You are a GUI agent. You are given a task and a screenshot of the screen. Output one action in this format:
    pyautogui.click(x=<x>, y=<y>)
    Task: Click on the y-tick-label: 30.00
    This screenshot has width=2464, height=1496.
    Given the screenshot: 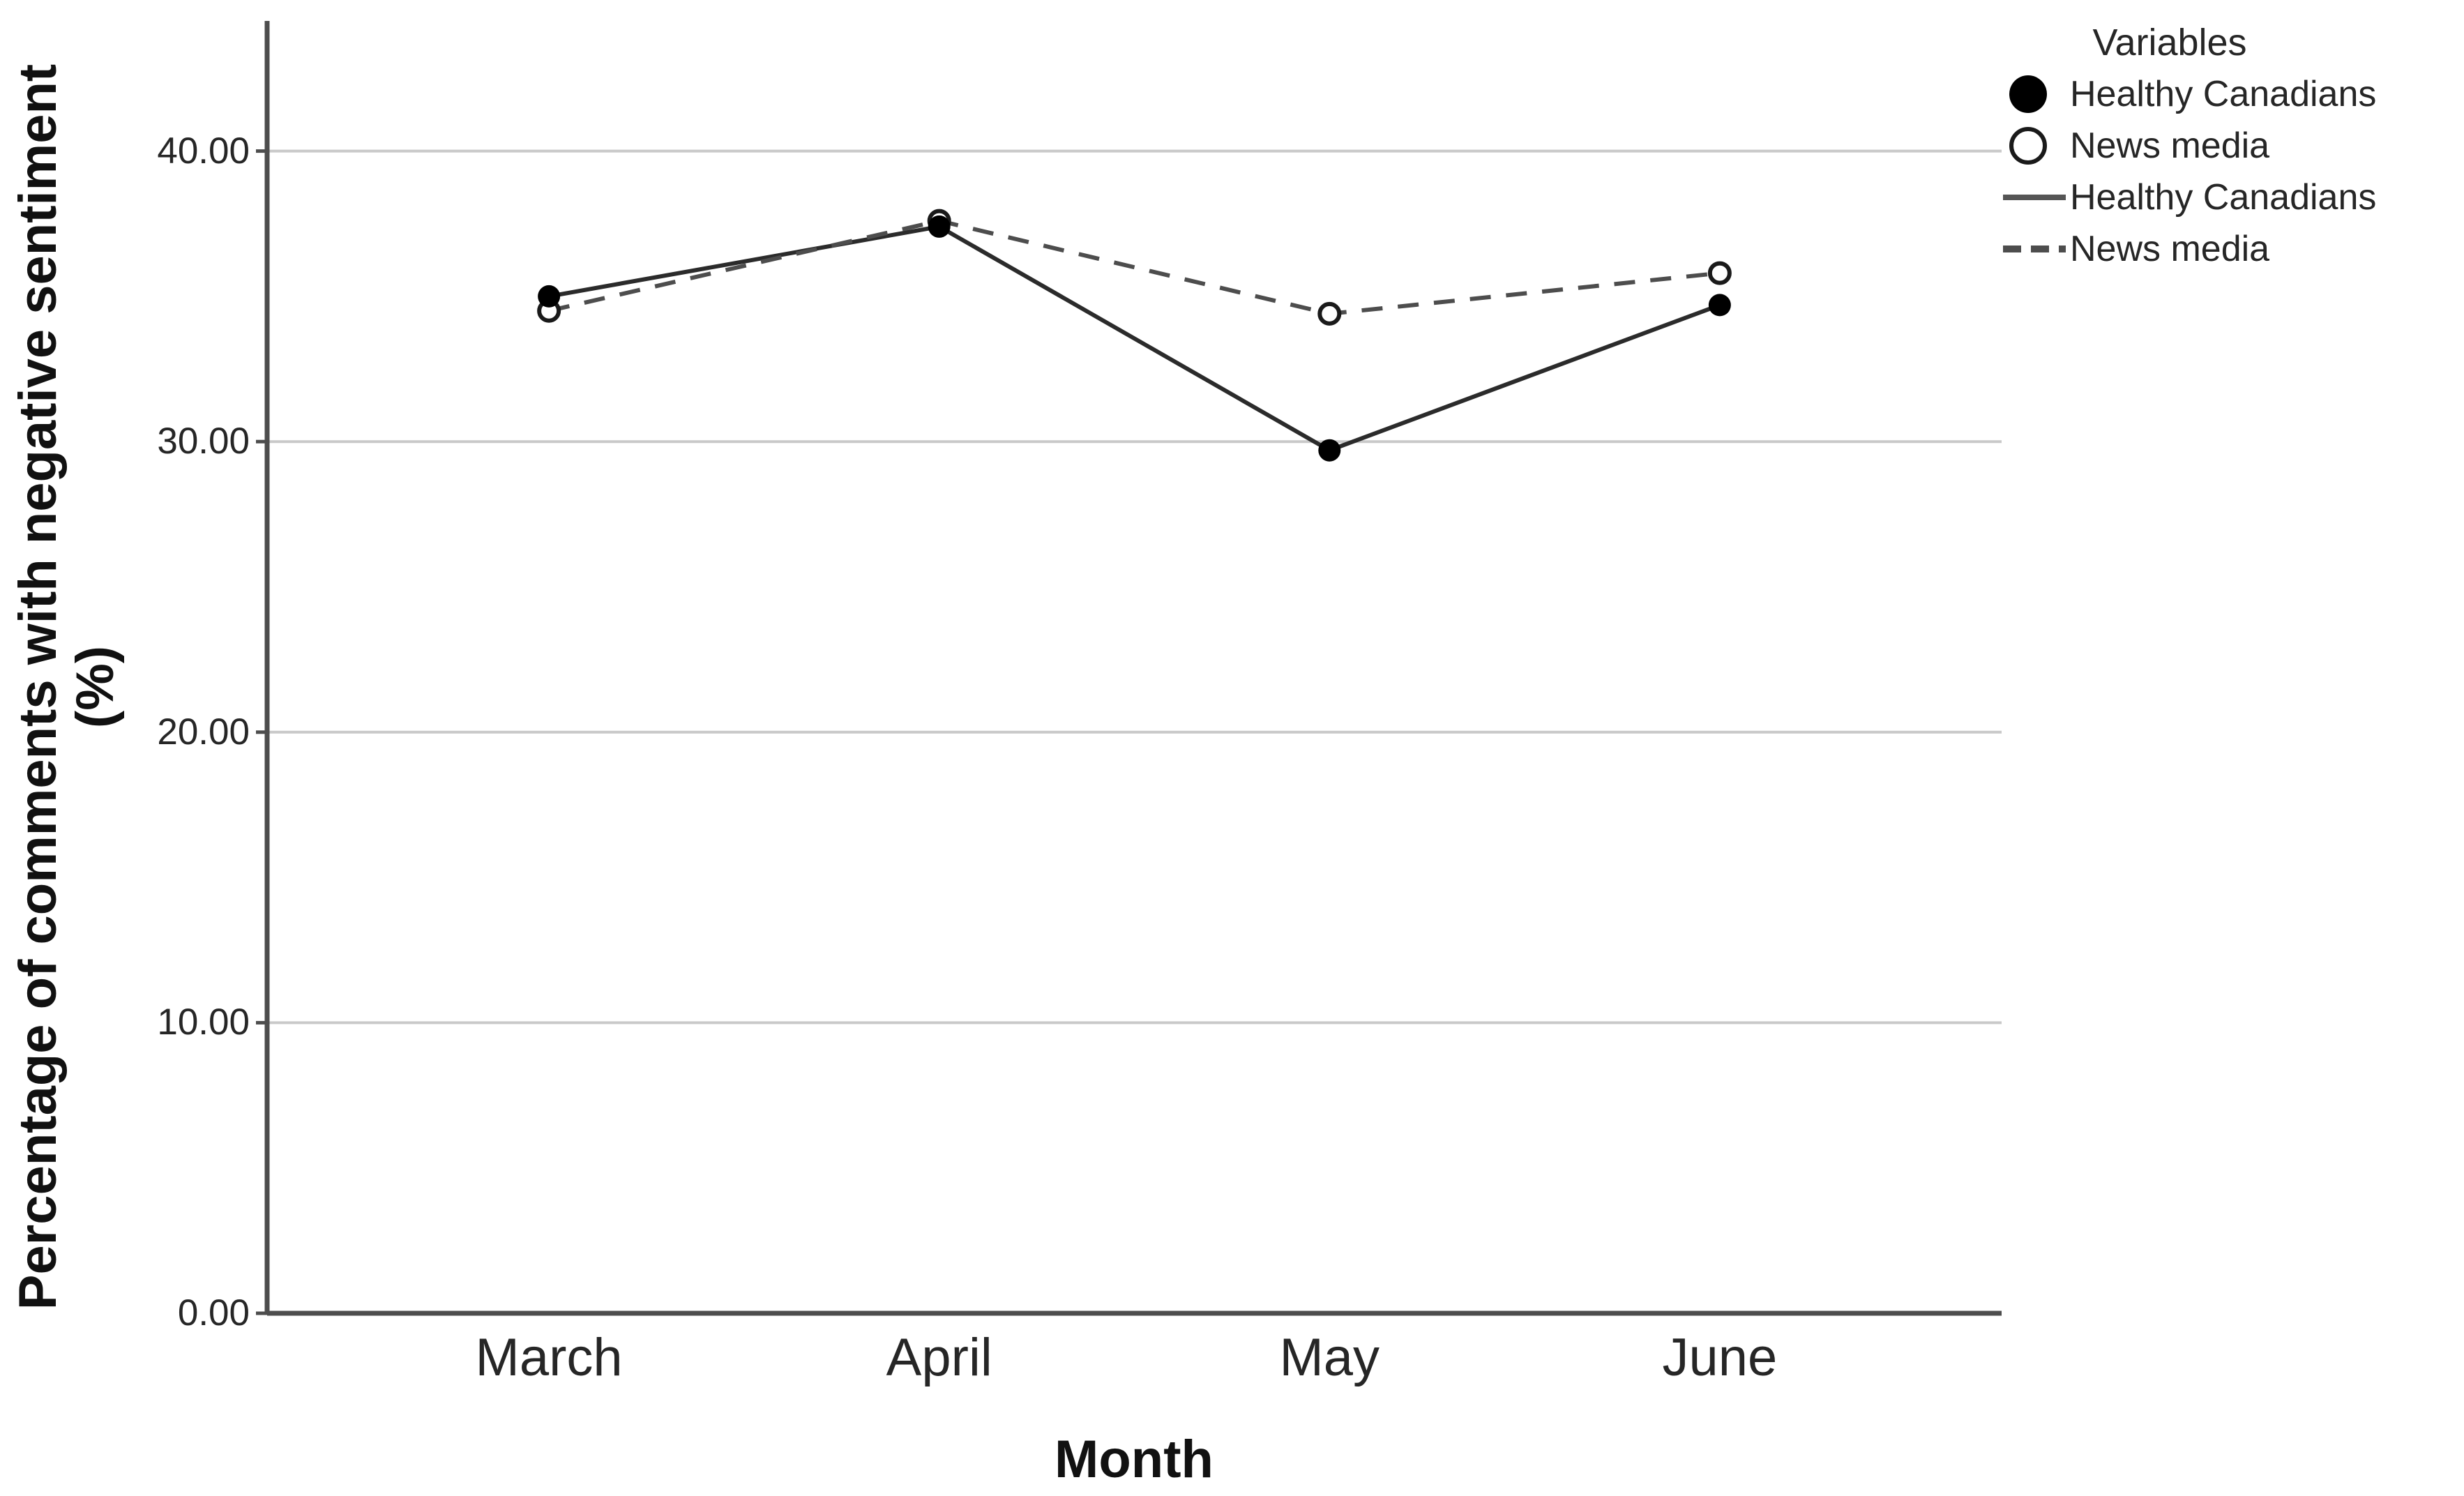 What is the action you would take?
    pyautogui.click(x=204, y=441)
    